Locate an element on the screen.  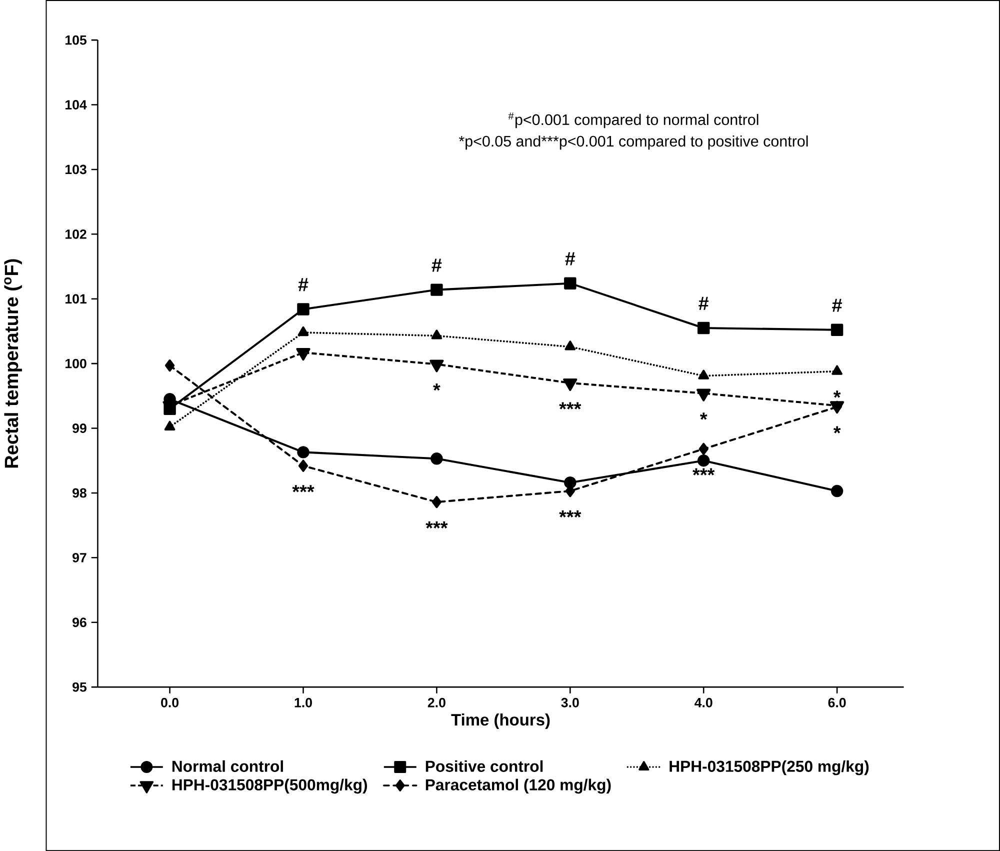
x-tick-label: 2.0 is located at coordinates (437, 703).